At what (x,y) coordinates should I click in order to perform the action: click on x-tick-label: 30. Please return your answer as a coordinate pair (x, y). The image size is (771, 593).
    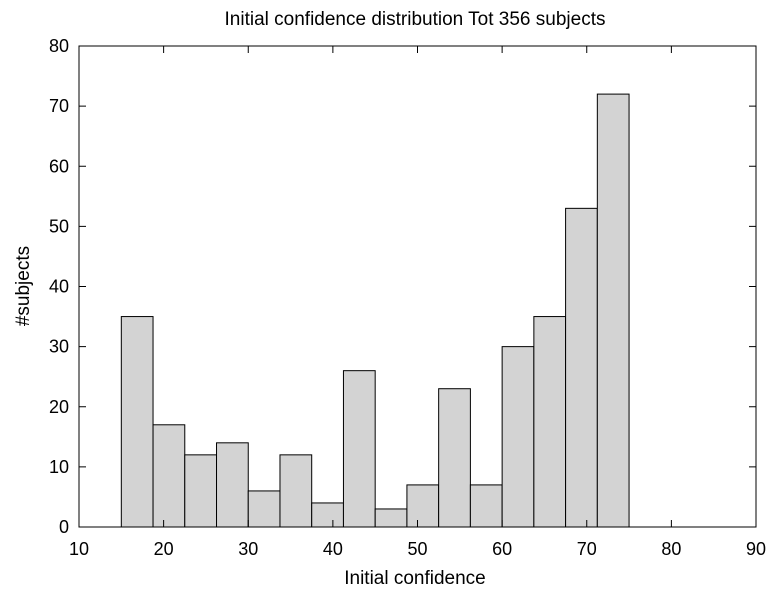
    Looking at the image, I should click on (248, 549).